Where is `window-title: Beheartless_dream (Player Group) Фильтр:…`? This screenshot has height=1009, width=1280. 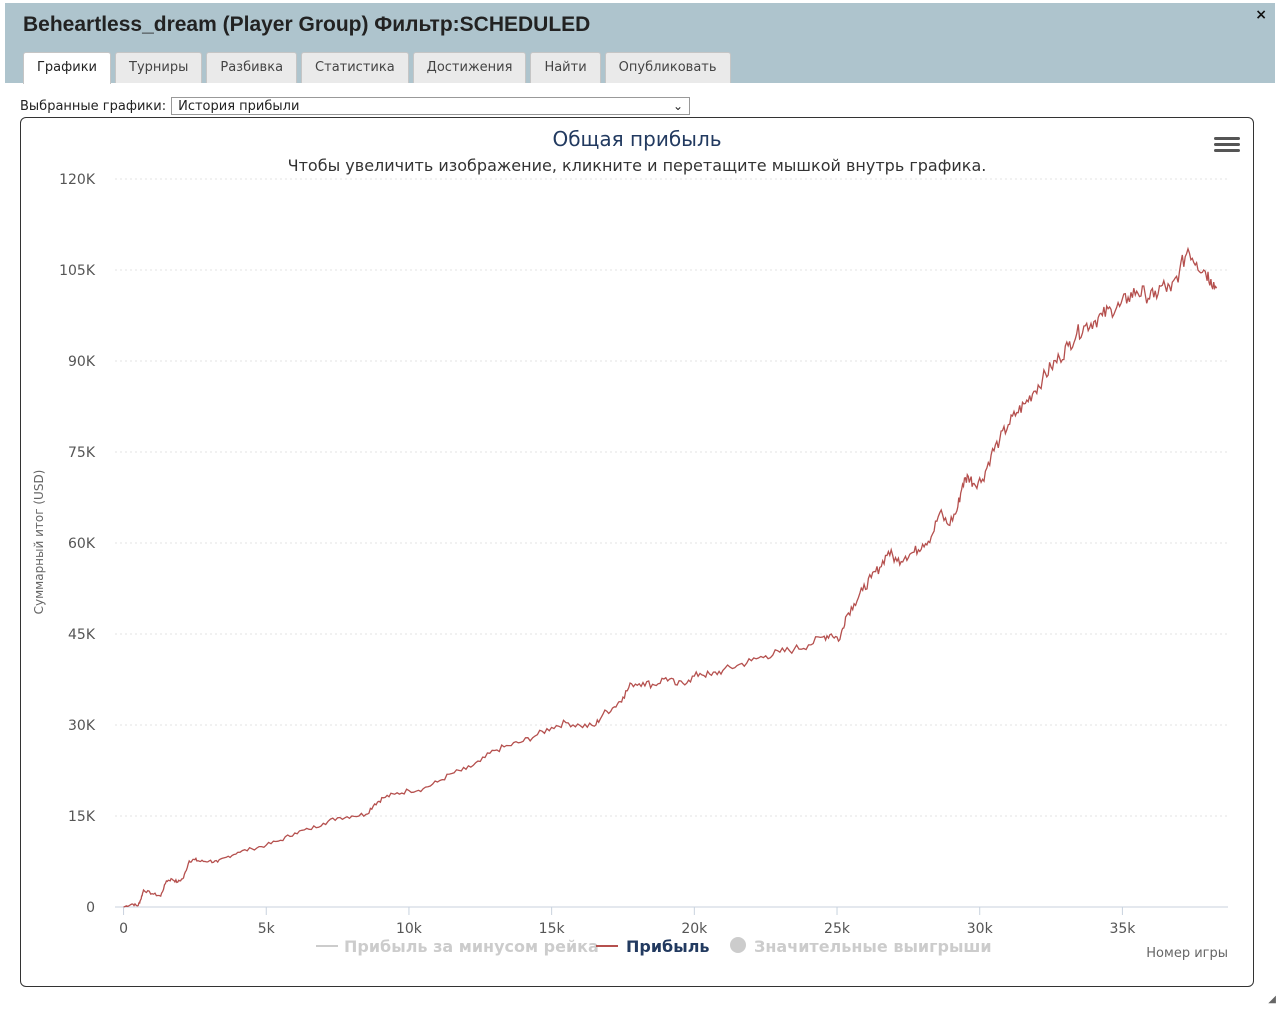 window-title: Beheartless_dream (Player Group) Фильтр:… is located at coordinates (307, 24).